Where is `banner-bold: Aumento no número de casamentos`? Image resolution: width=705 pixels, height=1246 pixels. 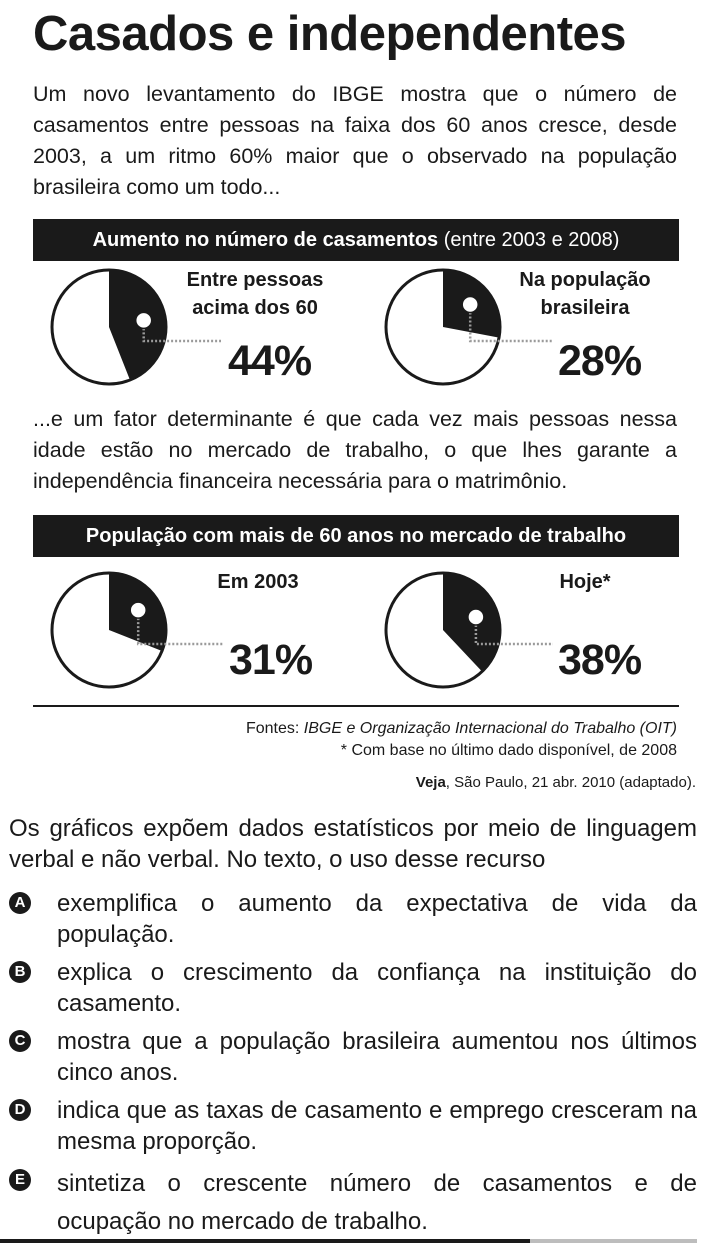
banner-bold: Aumento no número de casamentos is located at coordinates (265, 240).